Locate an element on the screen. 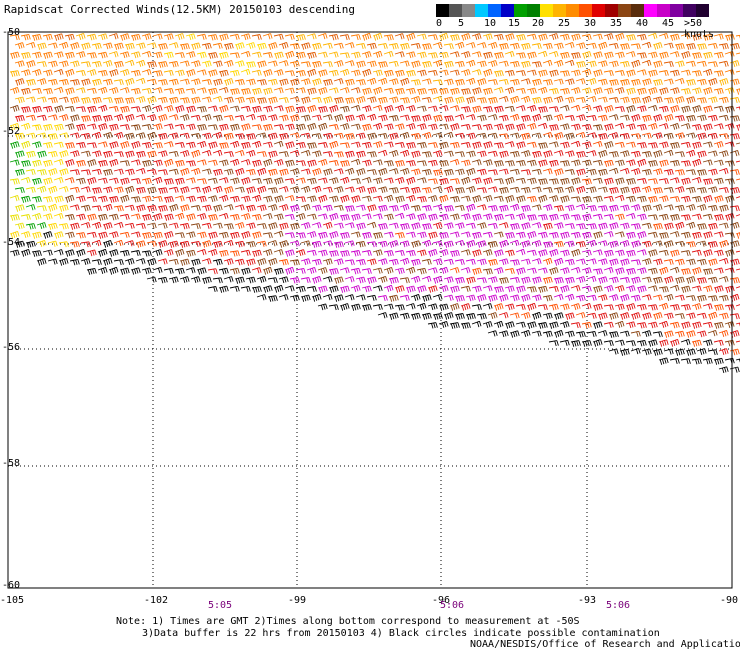  lat-label-54: -54 is located at coordinates (11, 242).